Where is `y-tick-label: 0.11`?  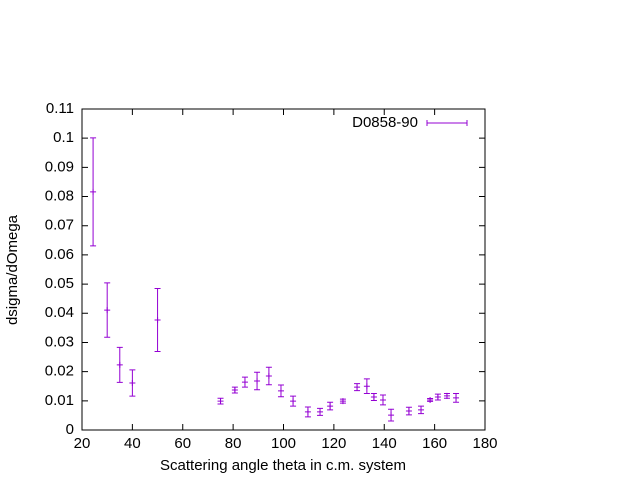 y-tick-label: 0.11 is located at coordinates (60, 108).